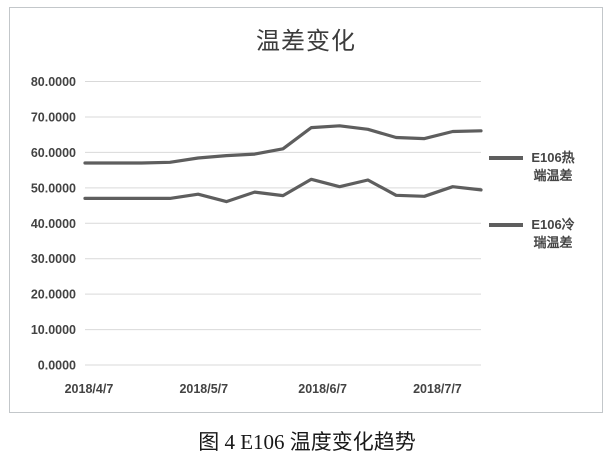 This screenshot has height=465, width=614. I want to click on figure-caption: 图 4 E106 温度变化趋势, so click(307, 442).